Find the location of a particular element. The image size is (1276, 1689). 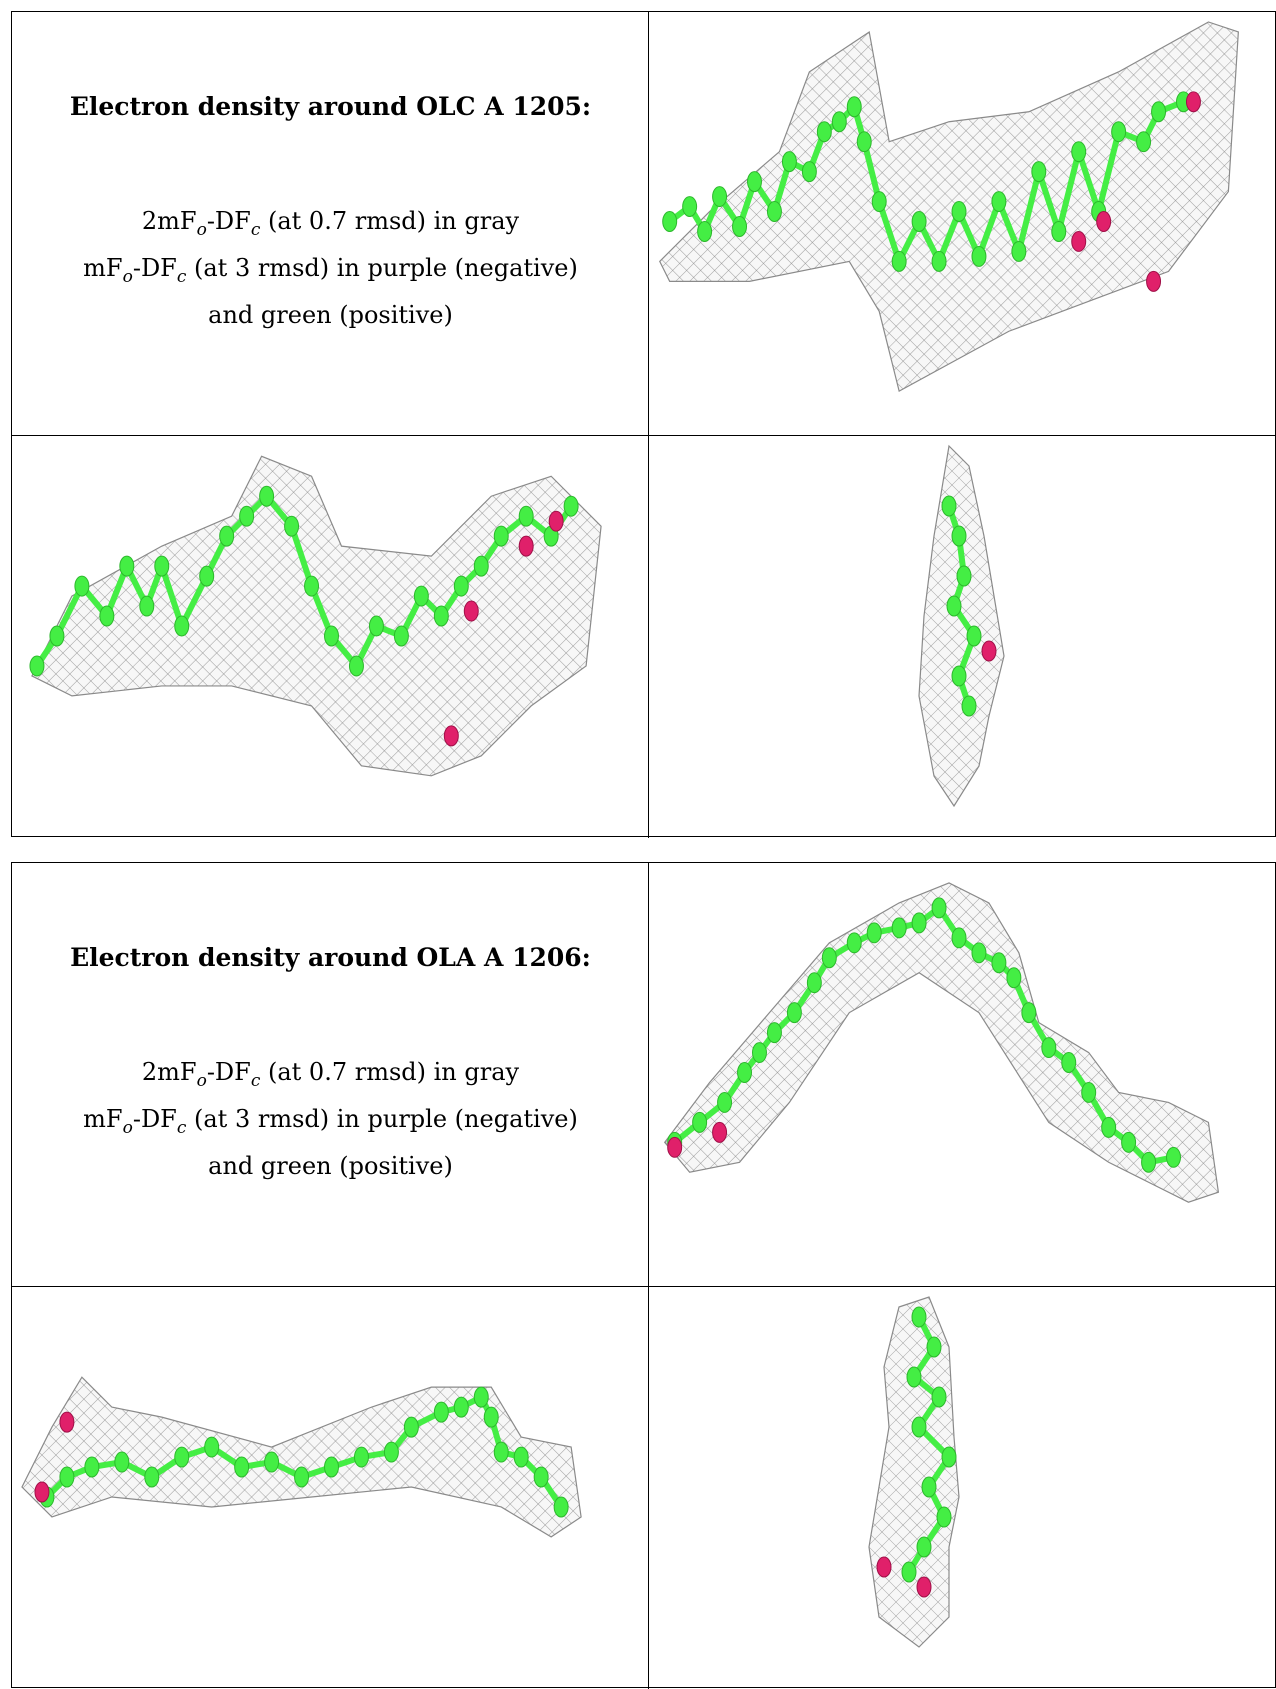

caption-subscript: c is located at coordinates (181, 1127).